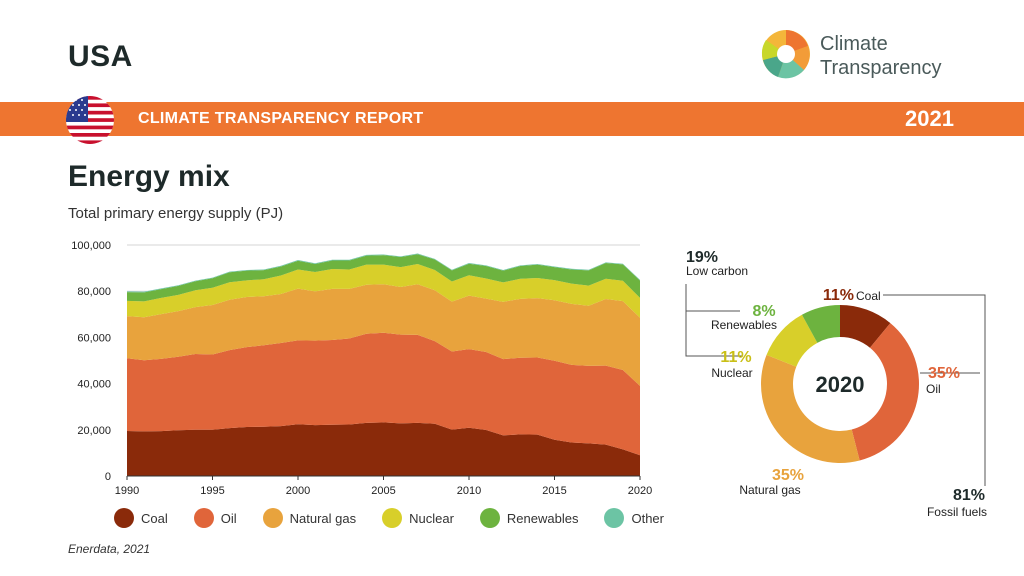  I want to click on legend-label: Nuclear, so click(431, 518).